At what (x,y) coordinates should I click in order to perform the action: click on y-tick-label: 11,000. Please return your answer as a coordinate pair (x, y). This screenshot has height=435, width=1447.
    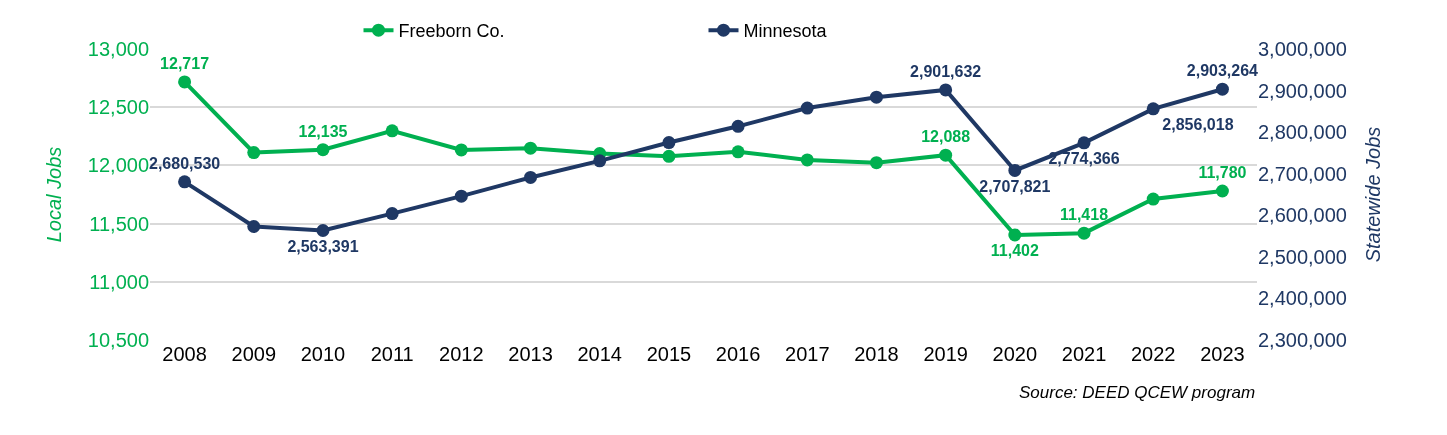
    Looking at the image, I should click on (119, 281).